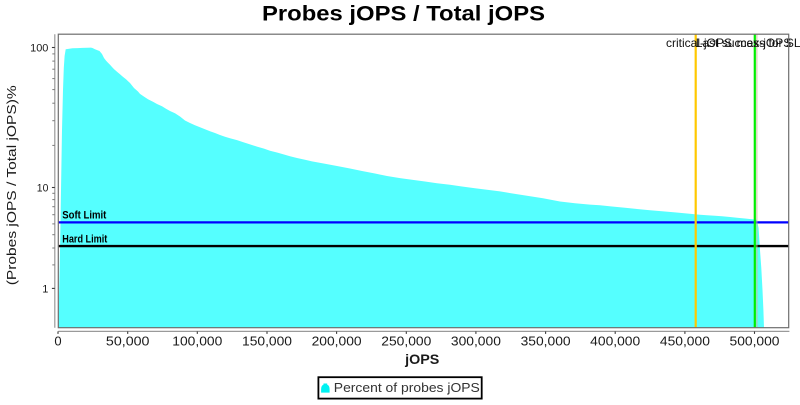  Describe the element at coordinates (403, 14) in the screenshot. I see `svg-text: Probes jOPS / Total jOPS` at that location.